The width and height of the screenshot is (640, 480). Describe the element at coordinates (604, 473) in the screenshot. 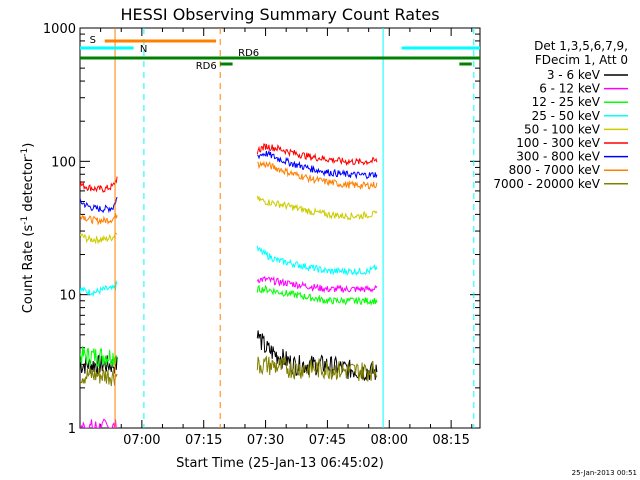

I see `footer-timestamp: 25-Jan-2013 00:51` at that location.